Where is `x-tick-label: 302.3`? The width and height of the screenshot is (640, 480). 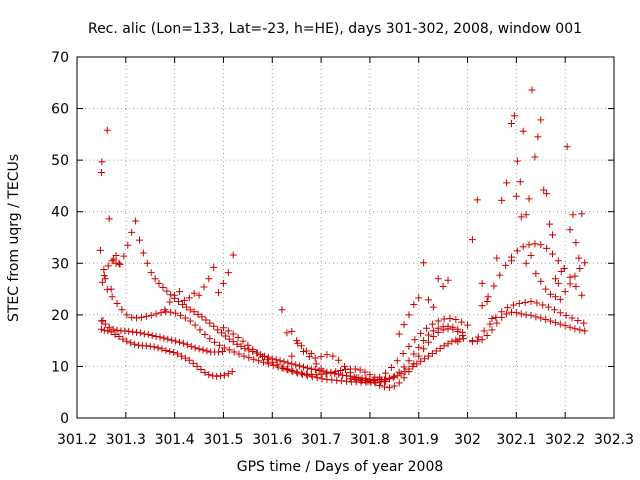 x-tick-label: 302.3 is located at coordinates (614, 440).